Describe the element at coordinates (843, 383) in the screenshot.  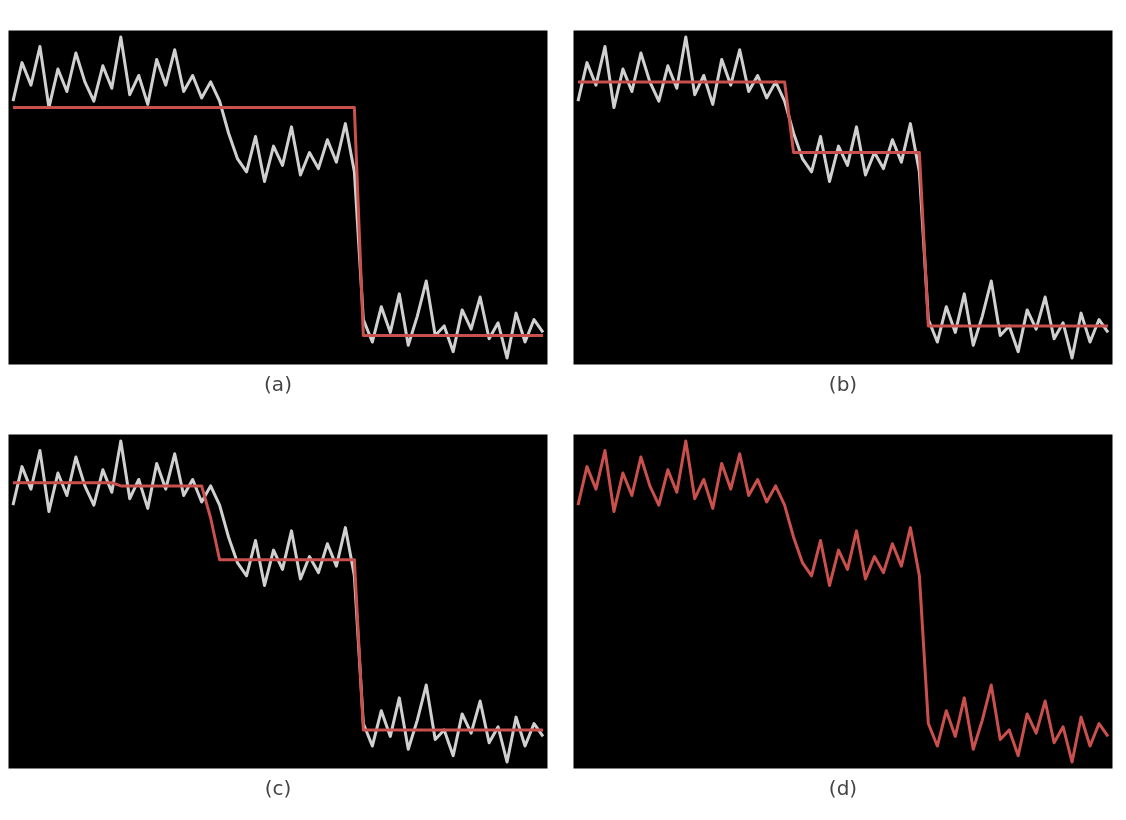
I see `text: (b)` at that location.